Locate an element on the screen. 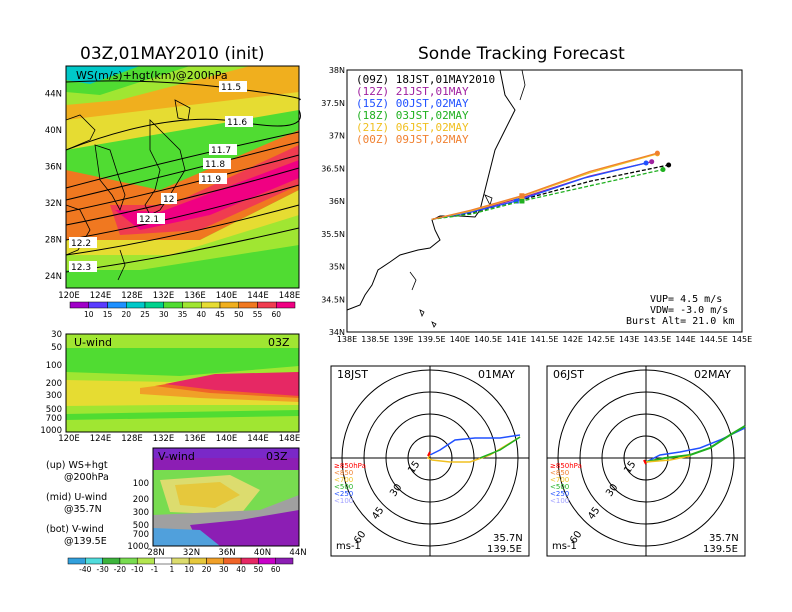 This screenshot has width=792, height=612. track-x-tick: 145E is located at coordinates (742, 339).